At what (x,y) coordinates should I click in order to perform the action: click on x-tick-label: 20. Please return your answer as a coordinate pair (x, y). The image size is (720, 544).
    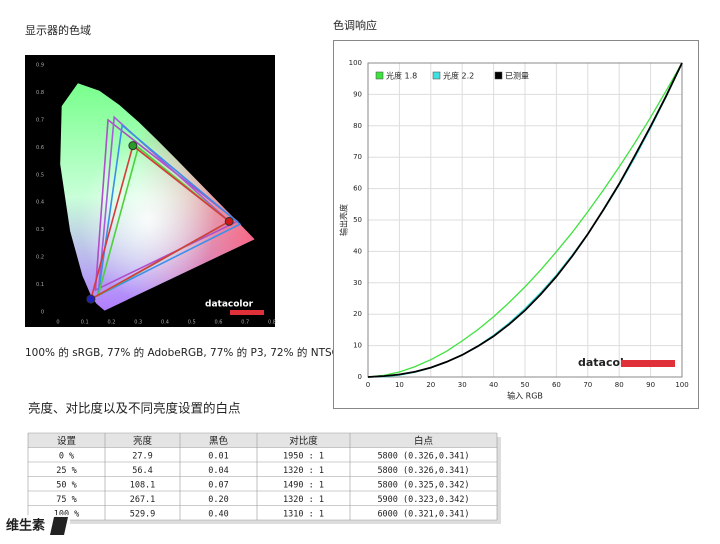
    Looking at the image, I should click on (430, 385).